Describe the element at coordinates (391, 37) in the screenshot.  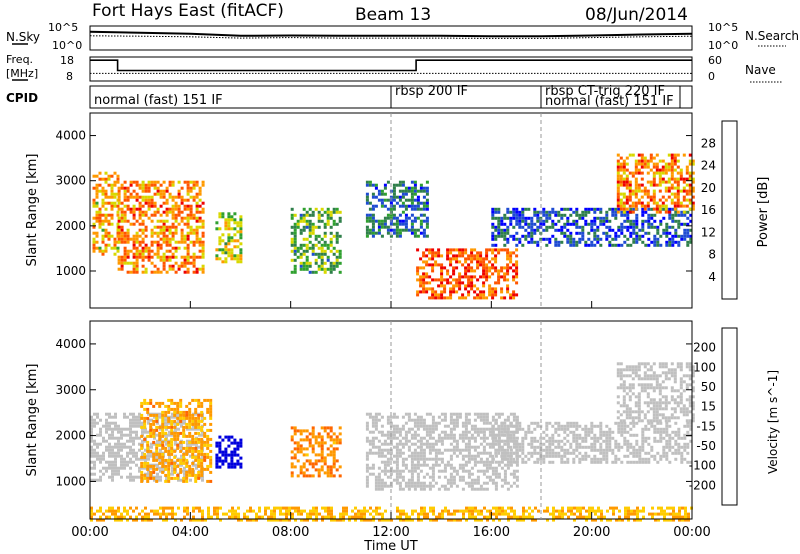
I see `noise-series-line` at that location.